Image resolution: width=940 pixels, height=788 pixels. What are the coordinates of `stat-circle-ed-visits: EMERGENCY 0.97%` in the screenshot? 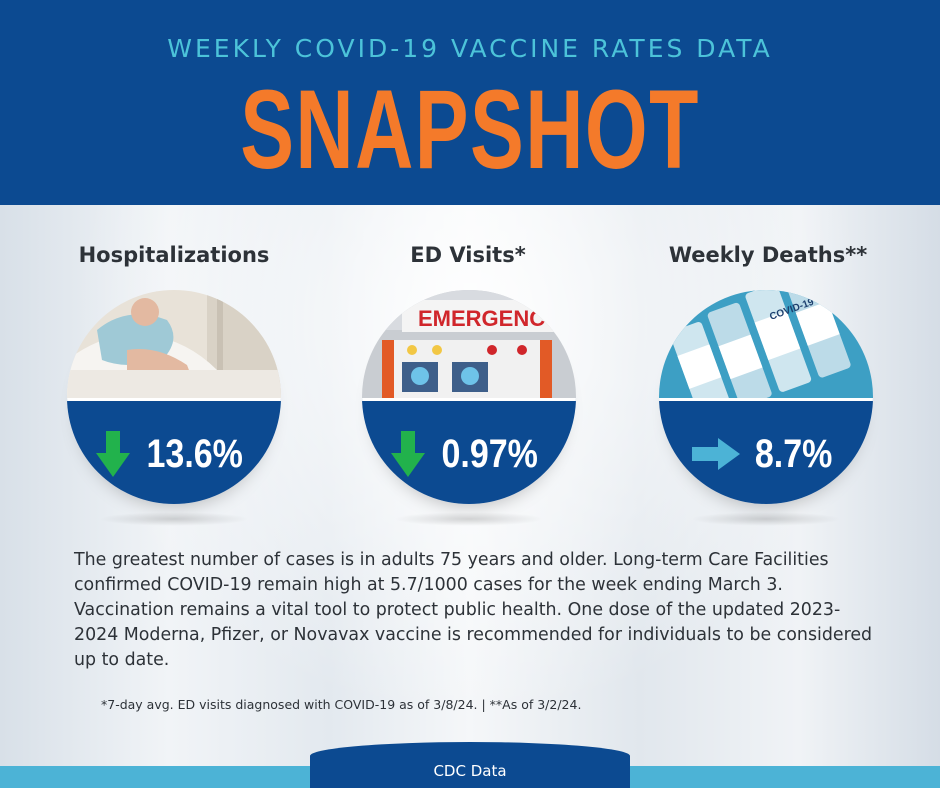 It's located at (469, 397).